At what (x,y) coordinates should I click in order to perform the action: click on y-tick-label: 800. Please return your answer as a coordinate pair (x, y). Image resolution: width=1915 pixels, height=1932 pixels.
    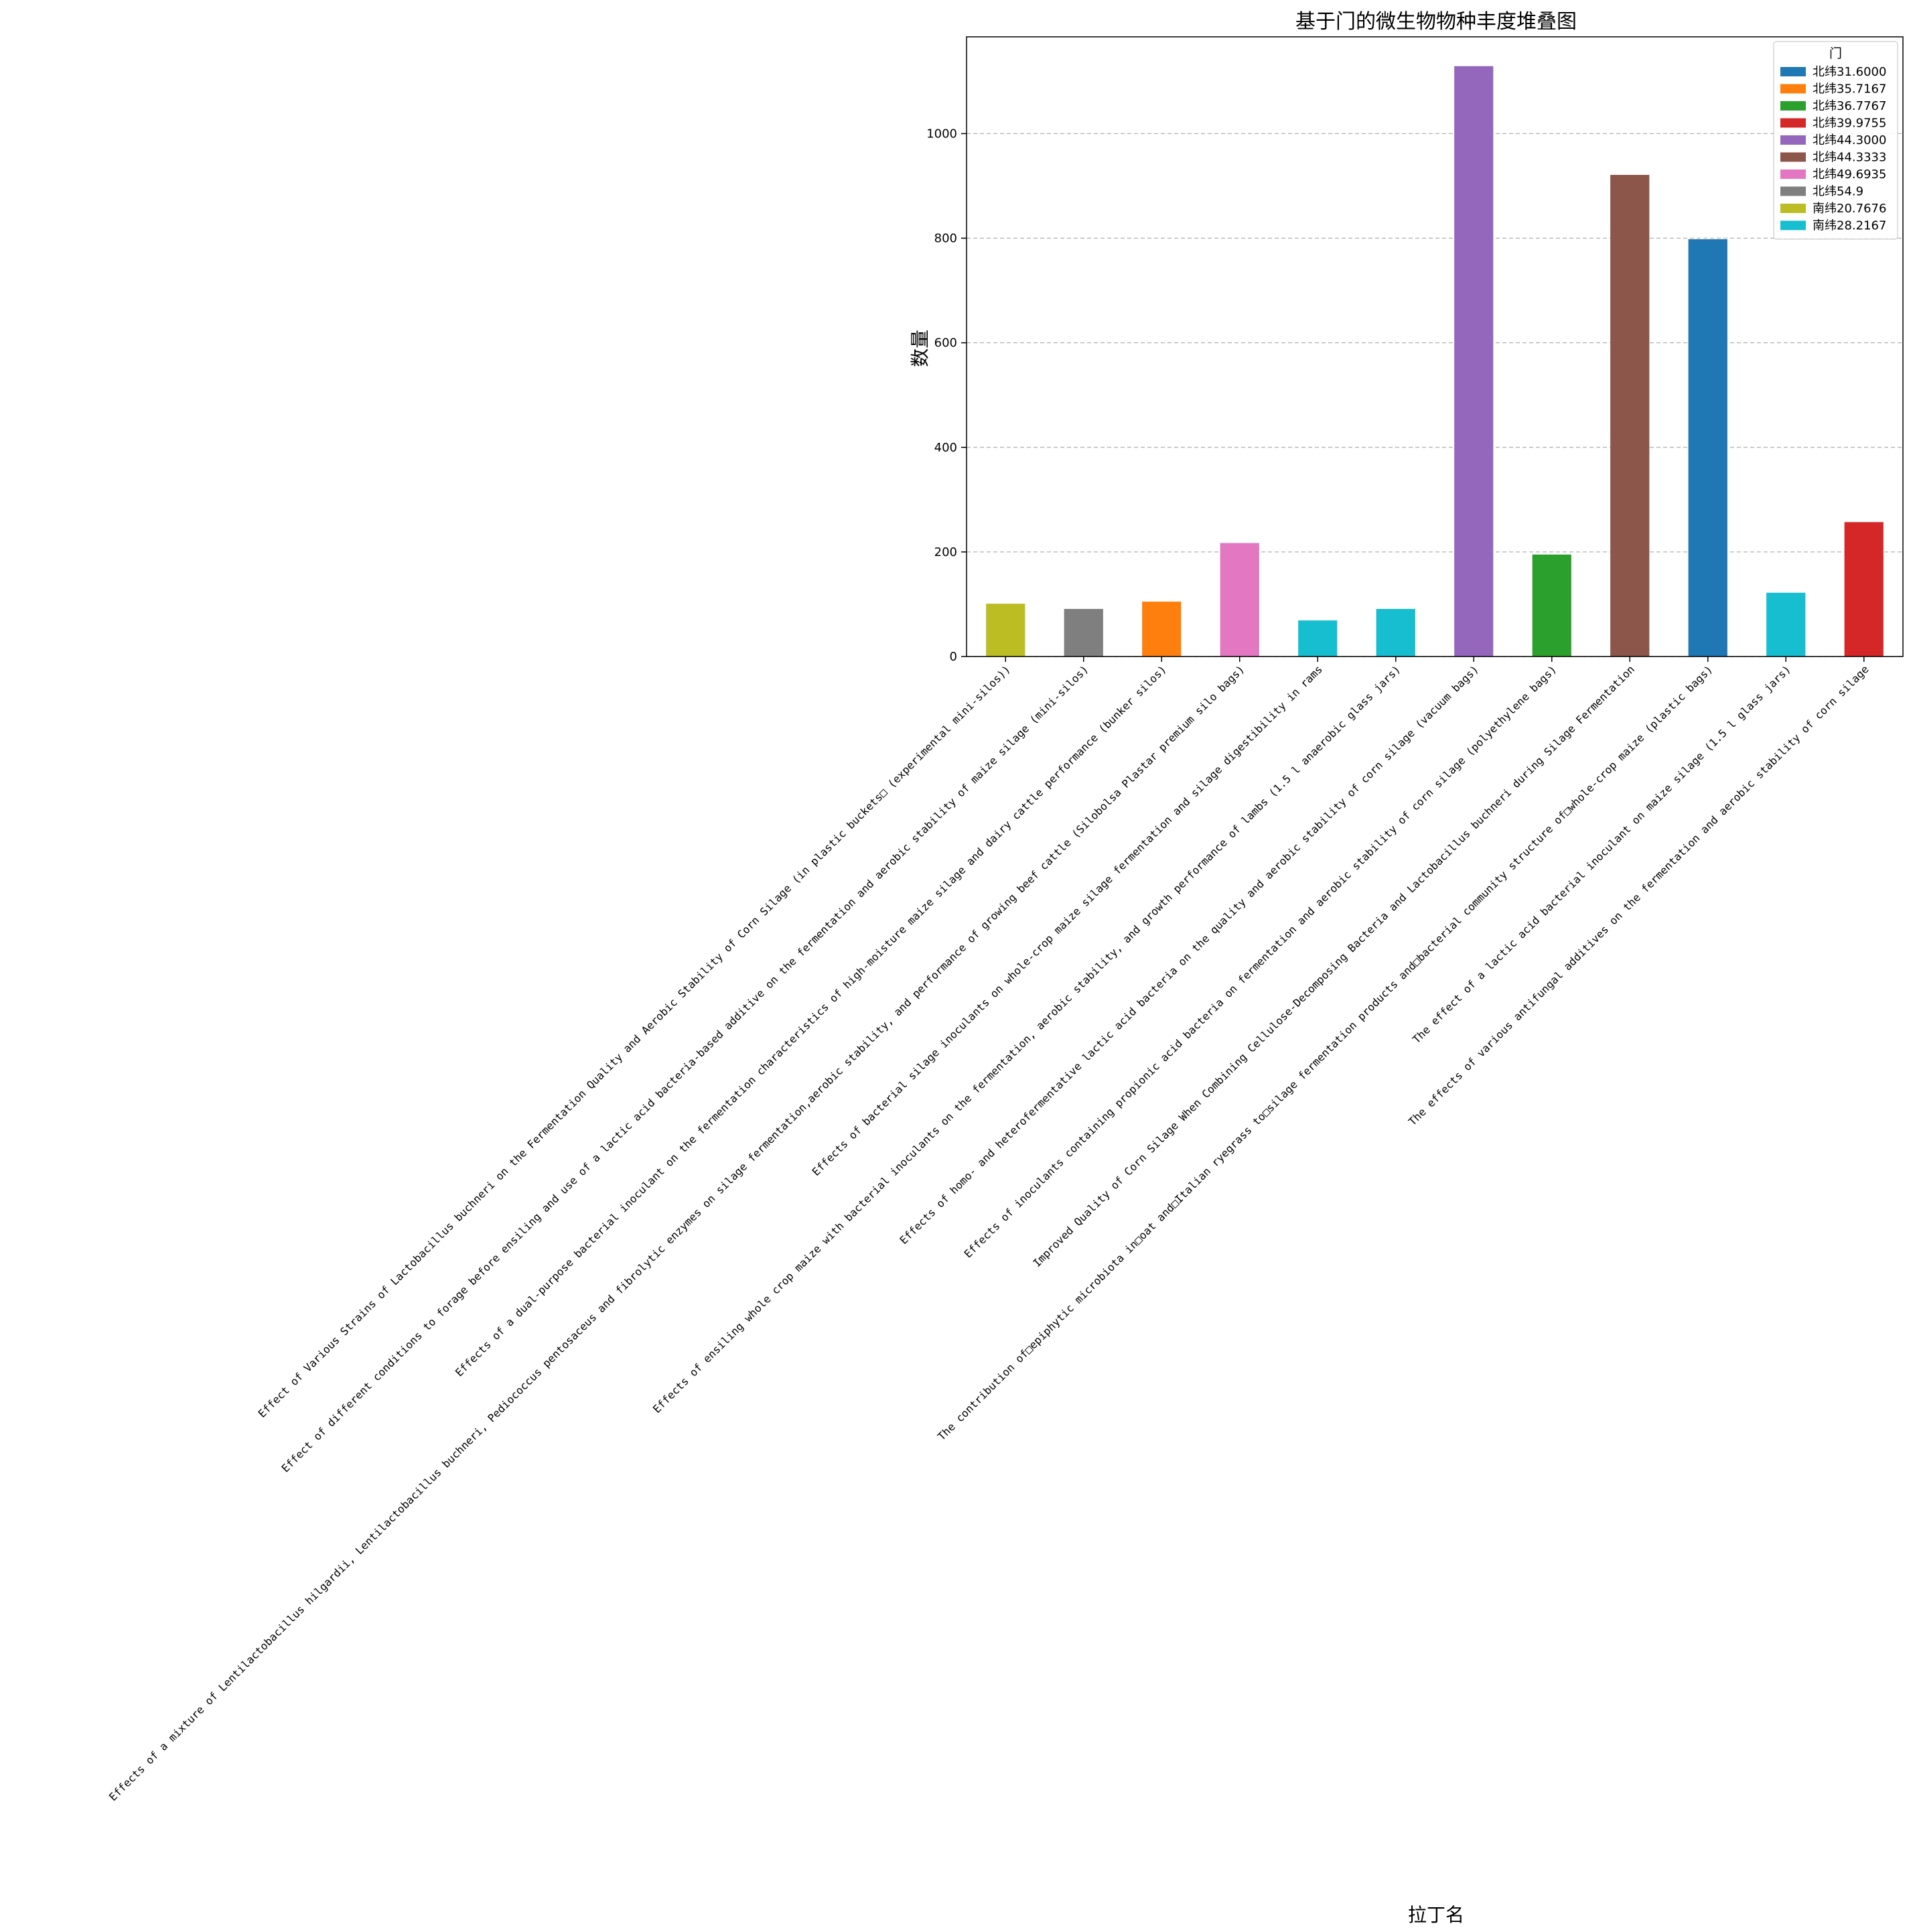
    Looking at the image, I should click on (946, 239).